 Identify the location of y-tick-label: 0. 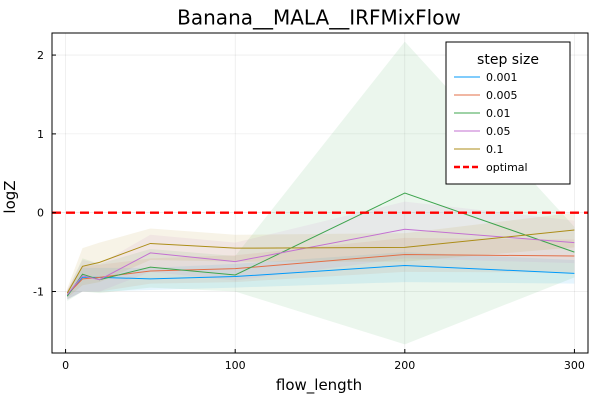
(40, 213).